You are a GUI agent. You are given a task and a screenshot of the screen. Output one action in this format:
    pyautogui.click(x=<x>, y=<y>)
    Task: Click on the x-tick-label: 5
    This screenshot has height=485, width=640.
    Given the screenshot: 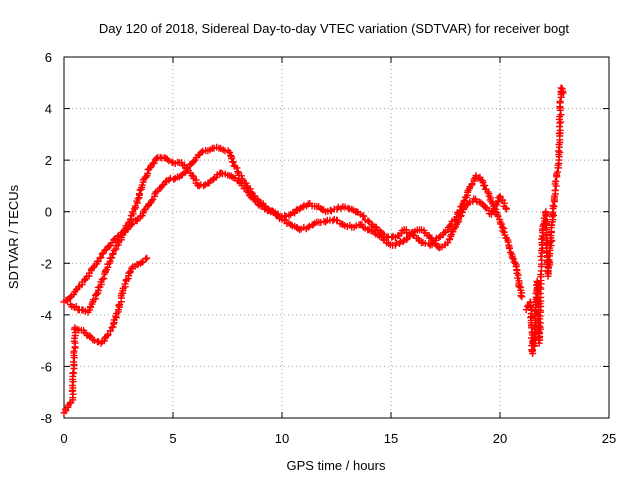 What is the action you would take?
    pyautogui.click(x=172, y=438)
    